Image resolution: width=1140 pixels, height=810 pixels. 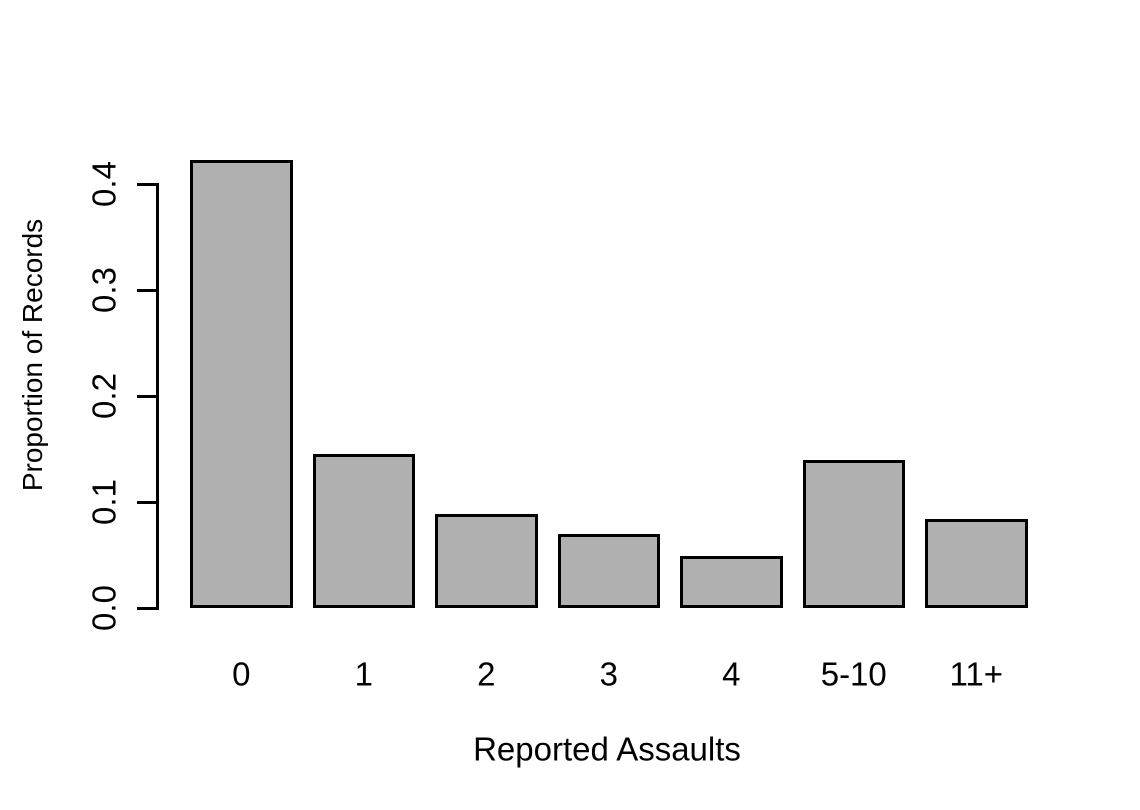 What do you see at coordinates (32, 355) in the screenshot?
I see `y-axis-title: Proportion of Records` at bounding box center [32, 355].